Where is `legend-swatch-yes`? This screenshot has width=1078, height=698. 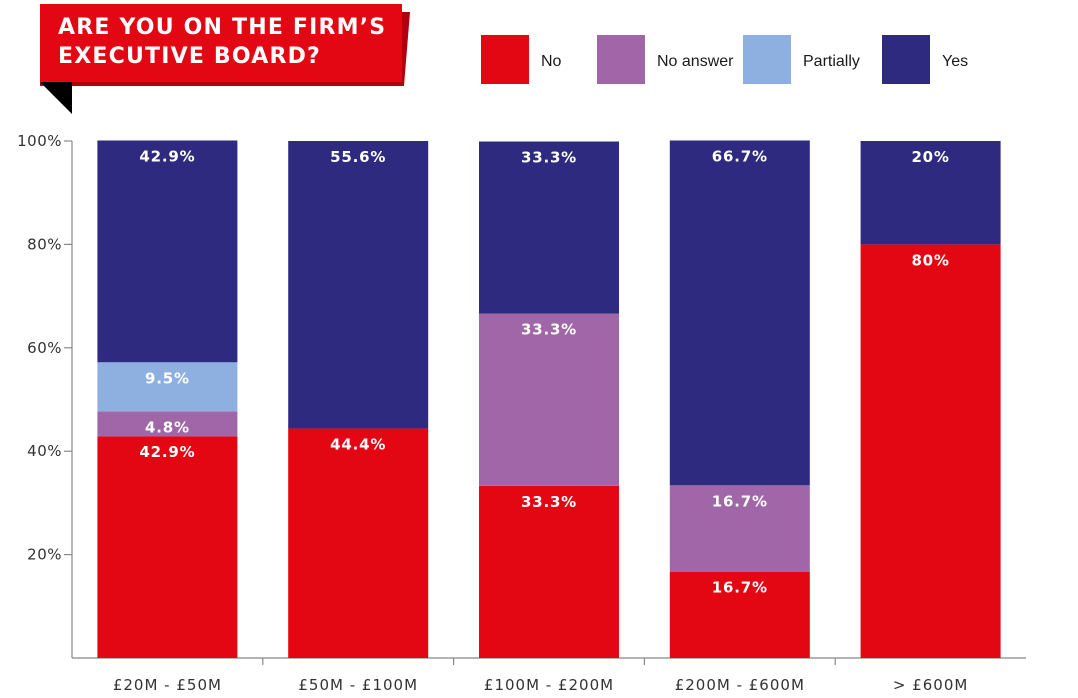 legend-swatch-yes is located at coordinates (906, 59).